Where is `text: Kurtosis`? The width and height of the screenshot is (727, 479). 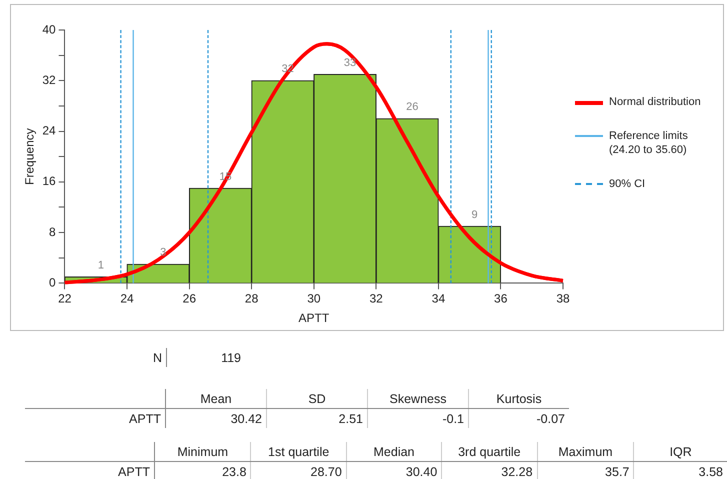 text: Kurtosis is located at coordinates (518, 398).